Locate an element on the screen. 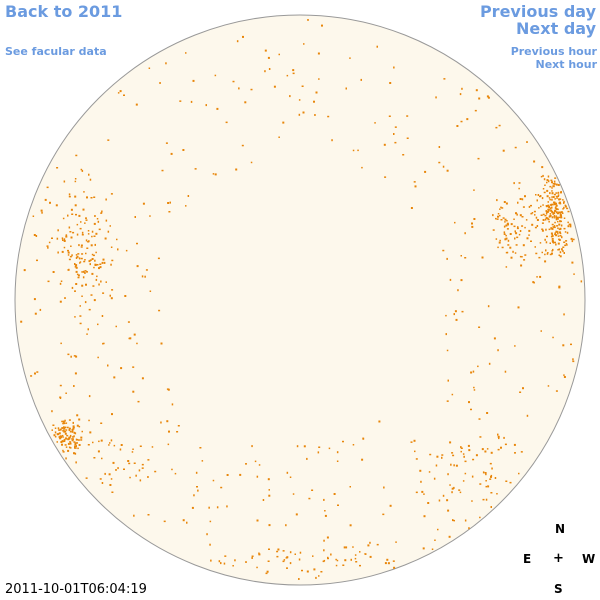 The height and width of the screenshot is (600, 600). next-hour-link: Next hour is located at coordinates (566, 64).